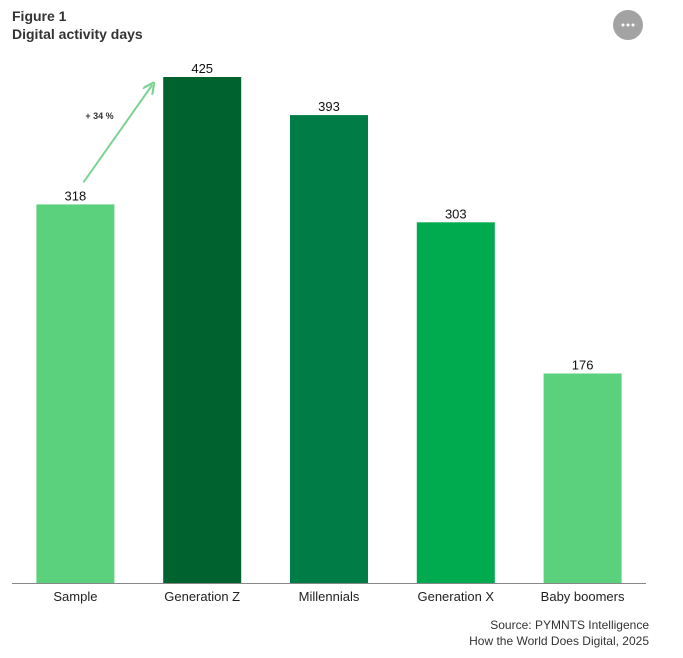 The height and width of the screenshot is (658, 683). I want to click on x-tick-generation-z: Generation Z, so click(202, 596).